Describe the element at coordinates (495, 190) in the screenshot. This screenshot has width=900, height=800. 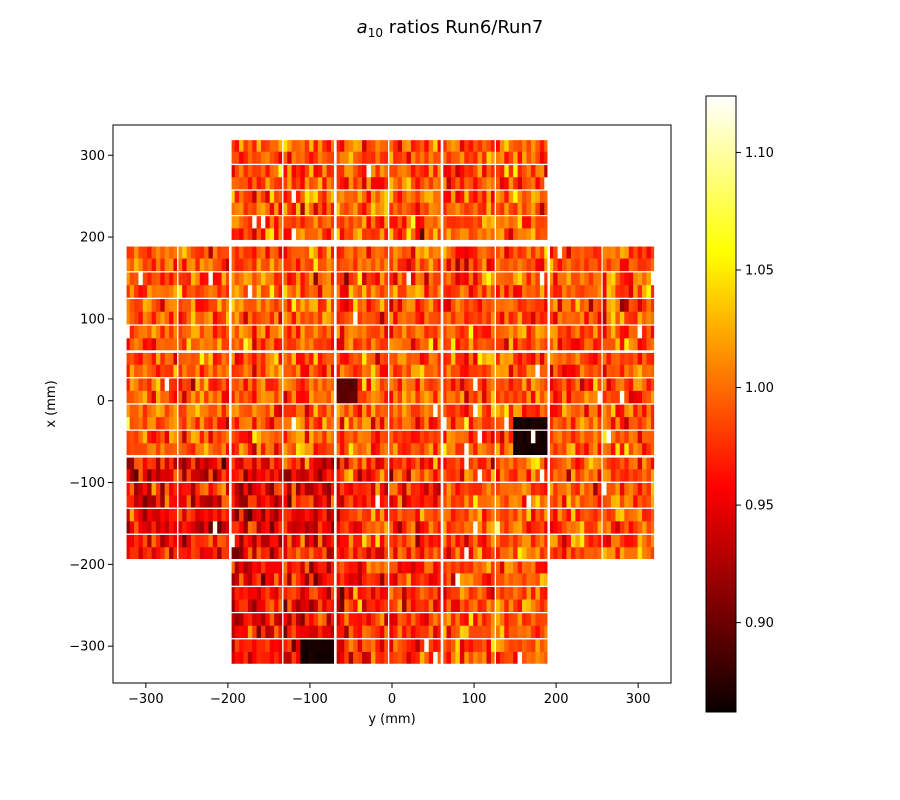
I see `detector-module` at that location.